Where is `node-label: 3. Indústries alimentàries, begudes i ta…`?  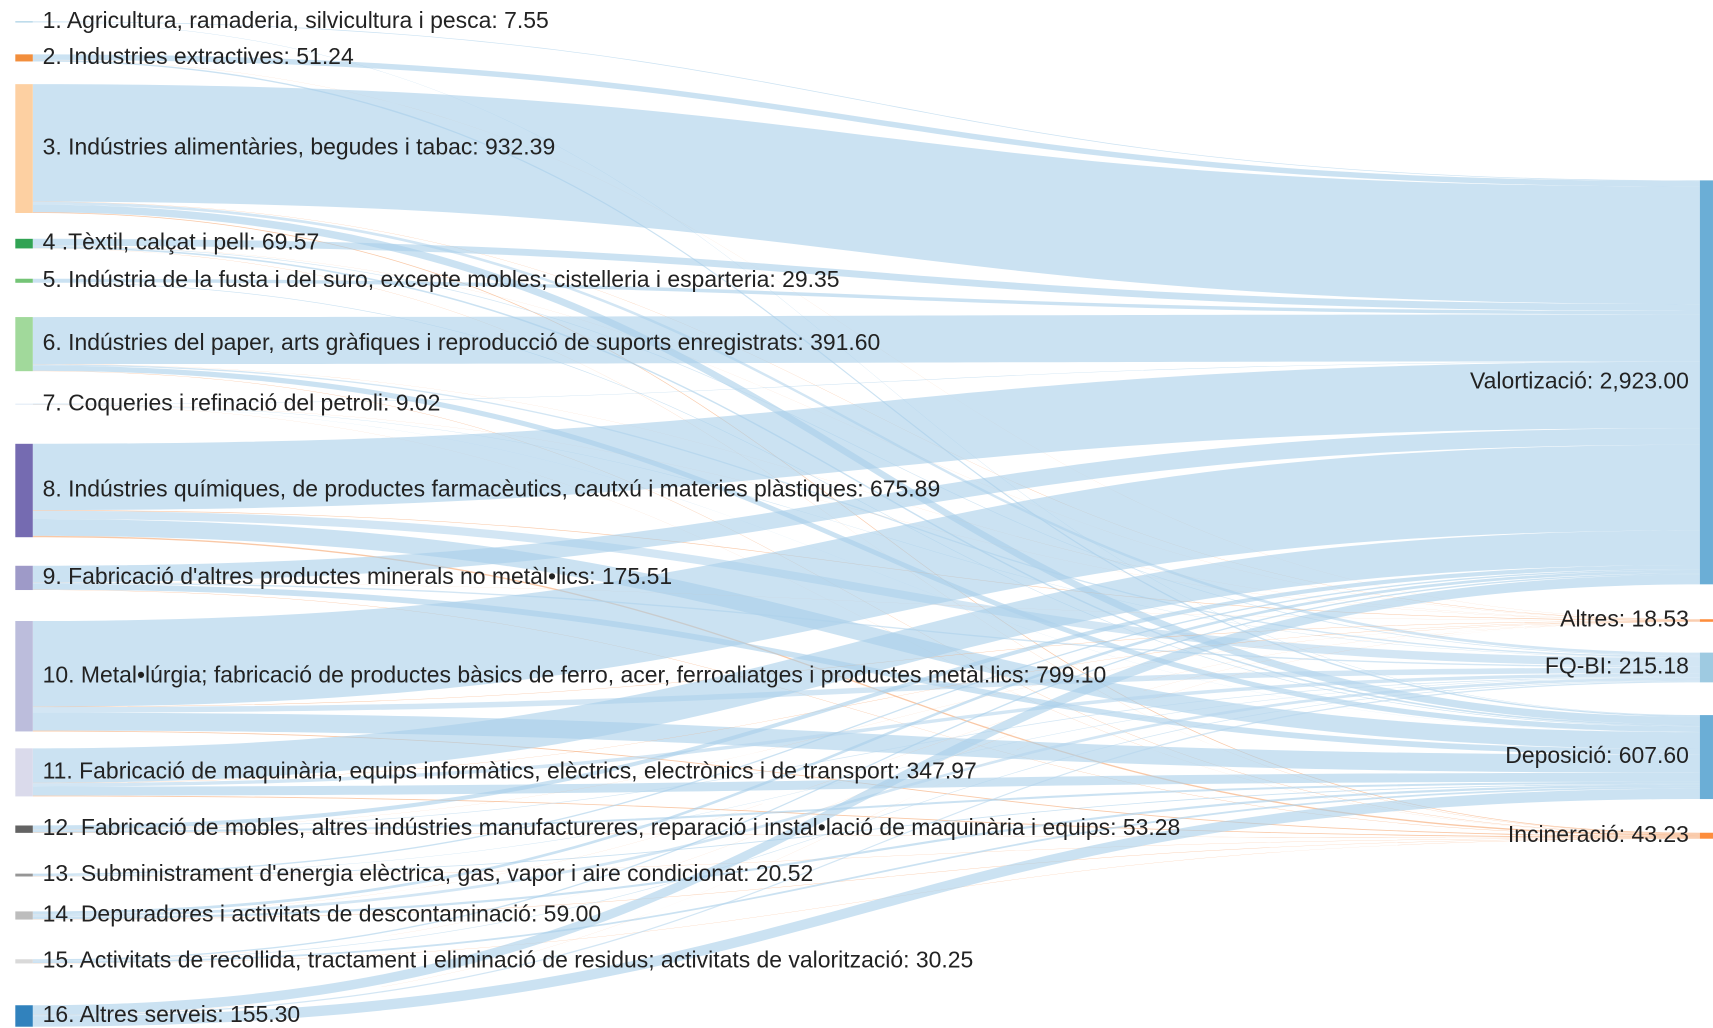
node-label: 3. Indústries alimentàries, begudes i ta… is located at coordinates (299, 147).